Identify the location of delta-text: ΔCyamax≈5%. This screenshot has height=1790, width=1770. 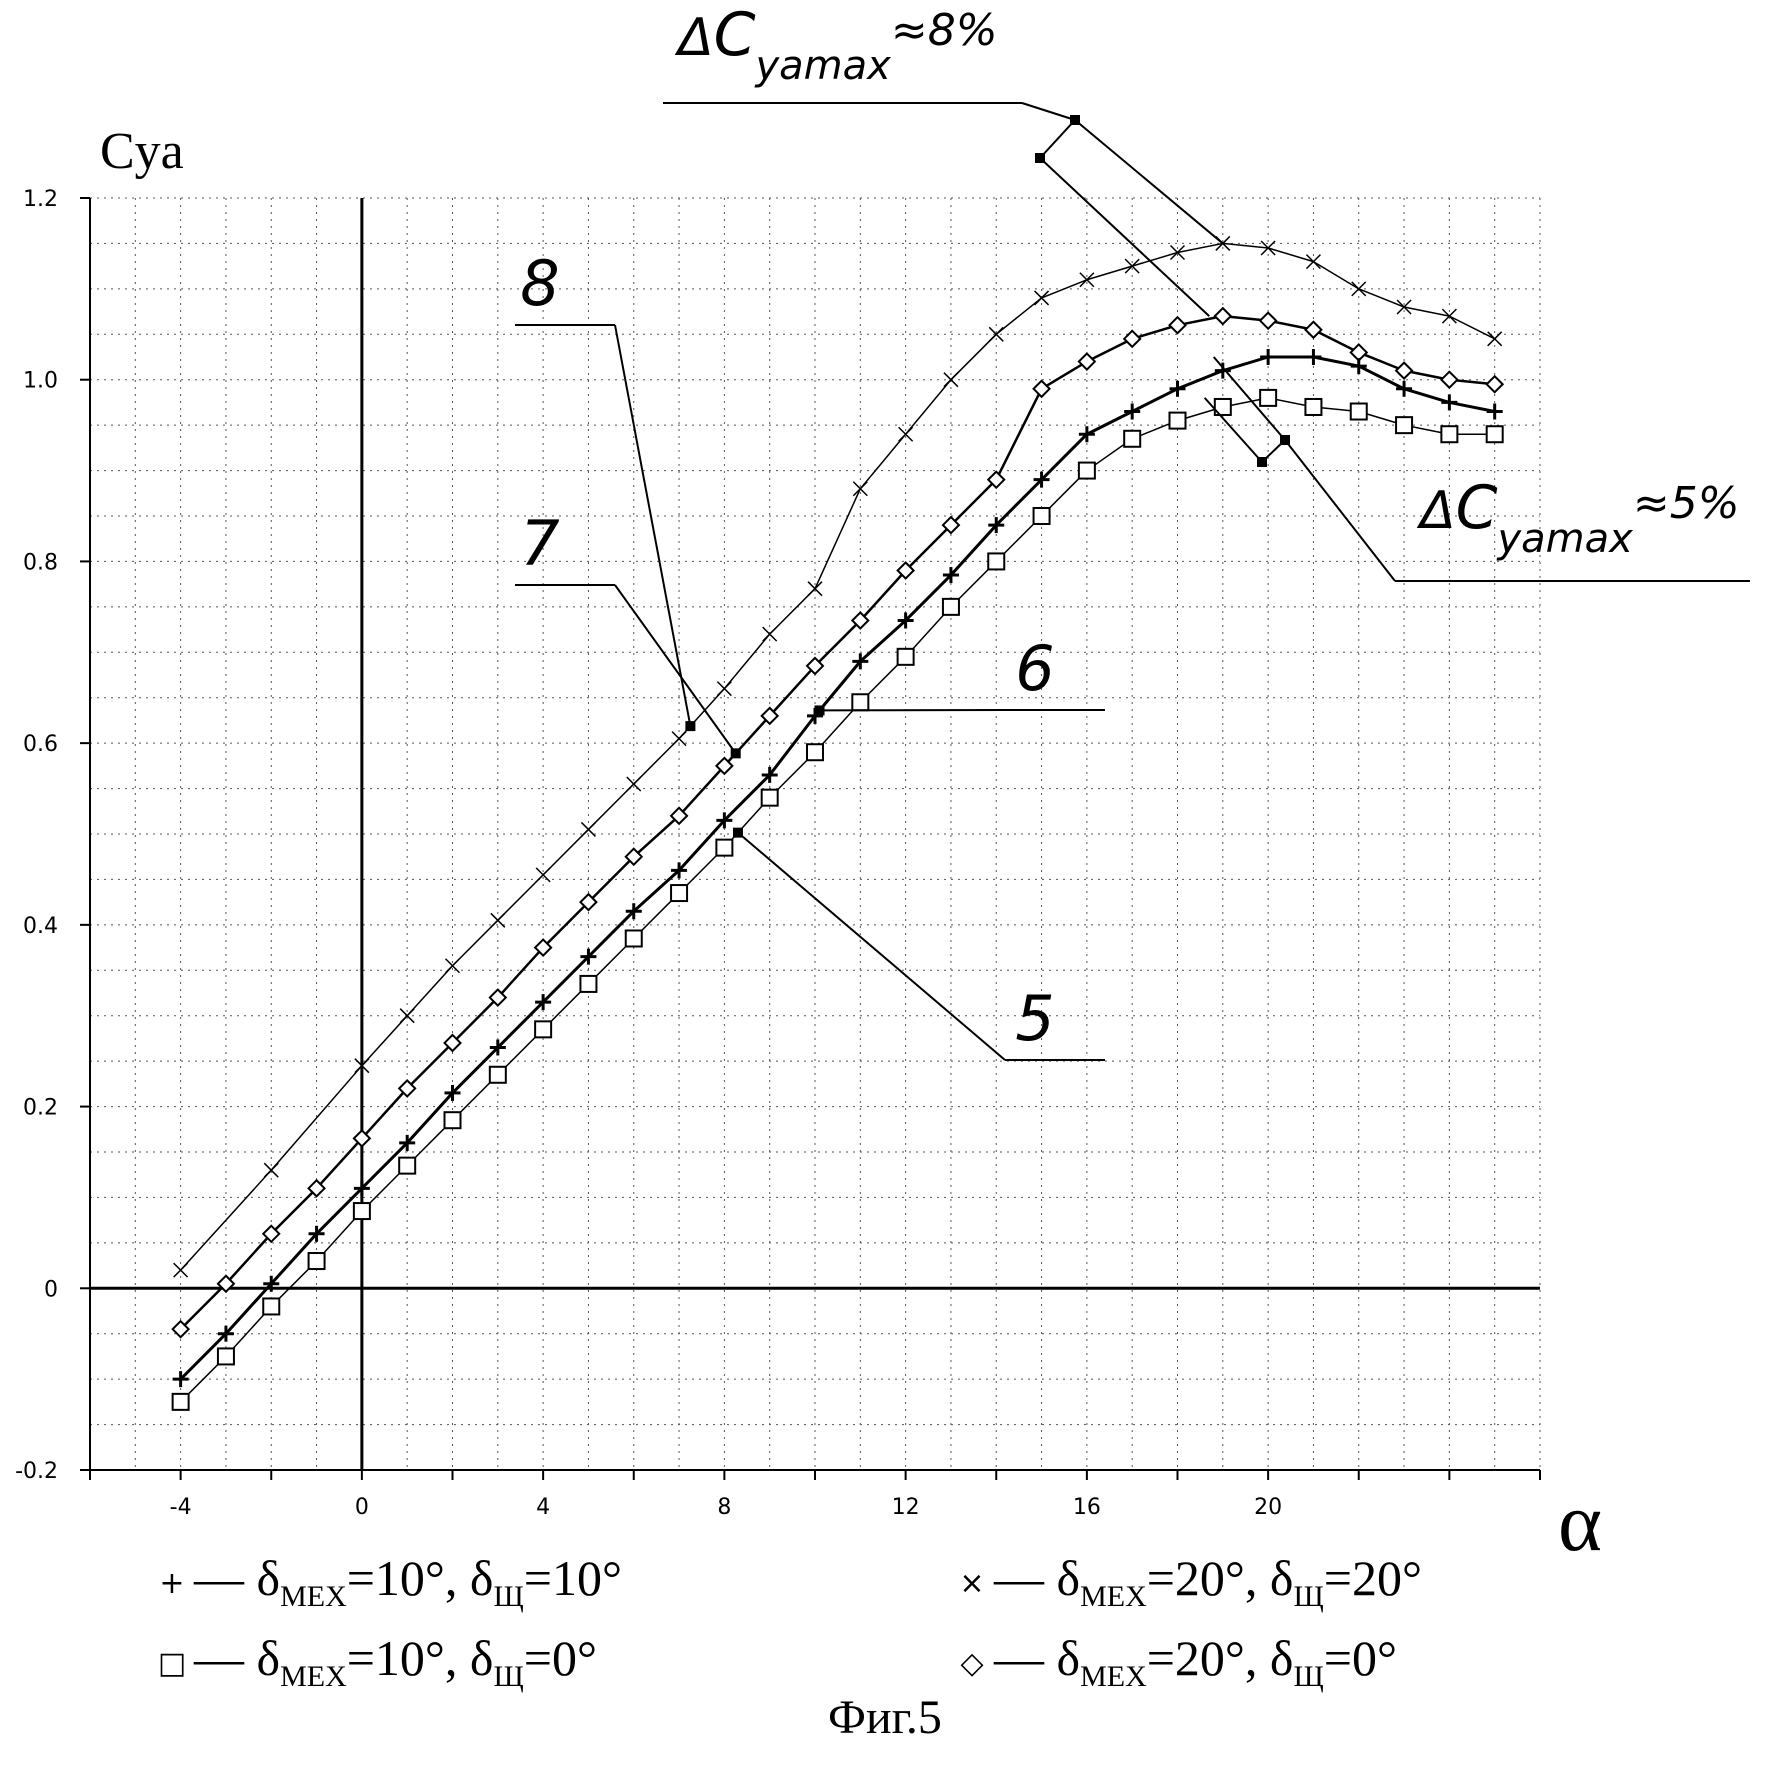
(1578, 517).